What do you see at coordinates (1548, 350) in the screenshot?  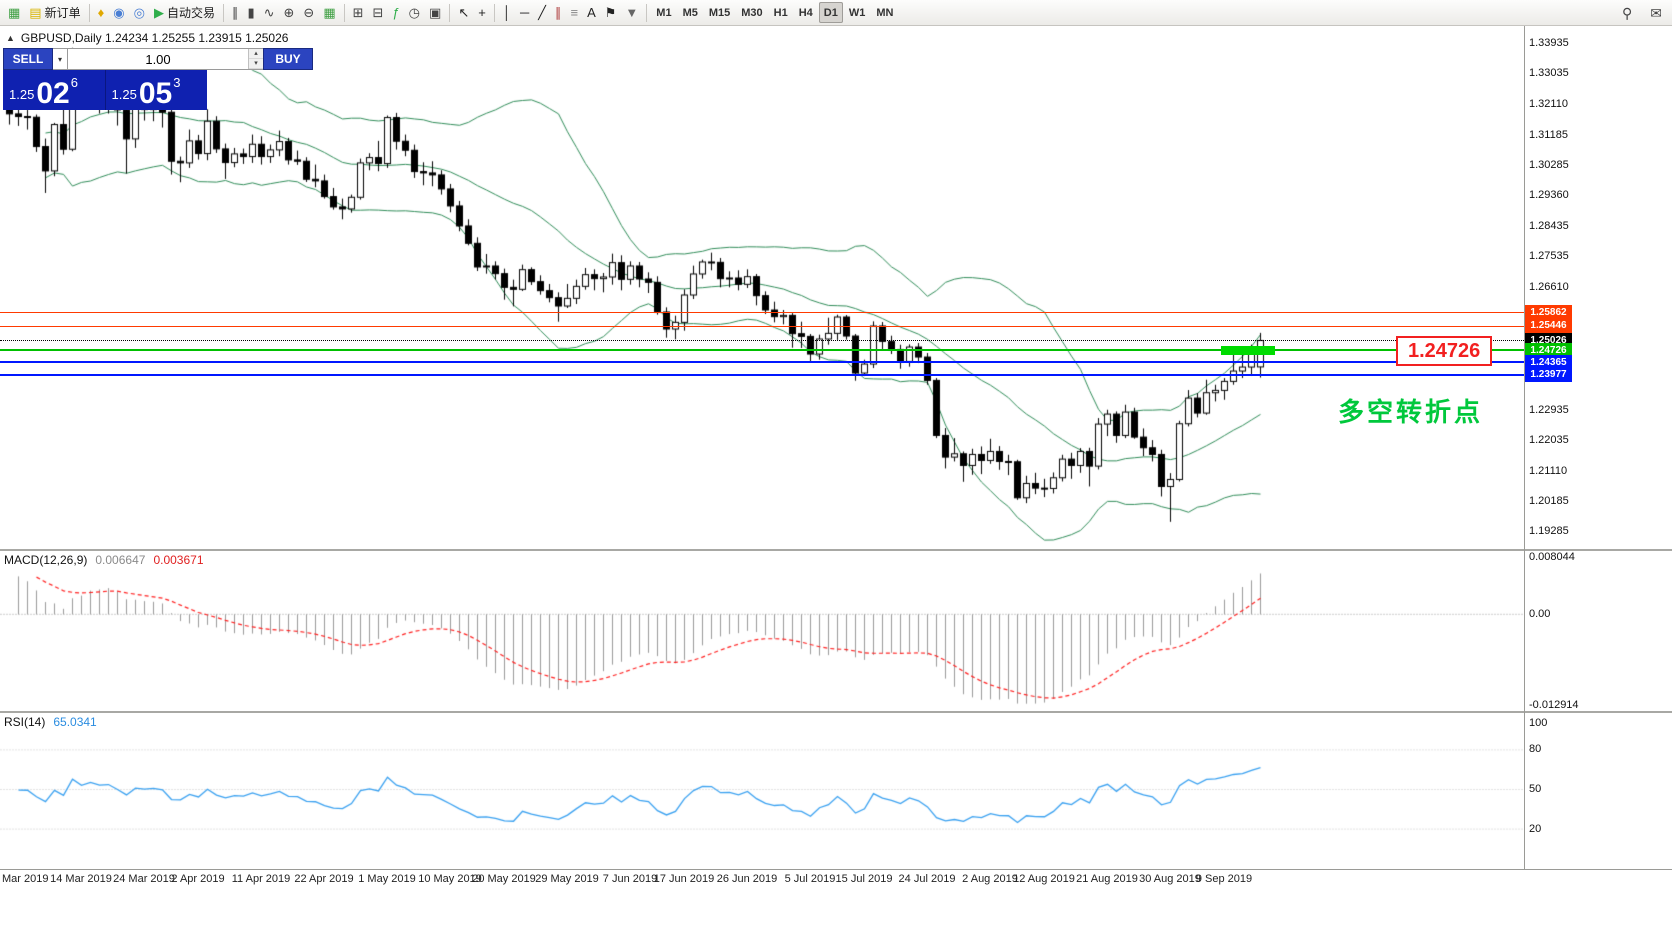 I see `pivot-line-green-tag: 1.24726` at bounding box center [1548, 350].